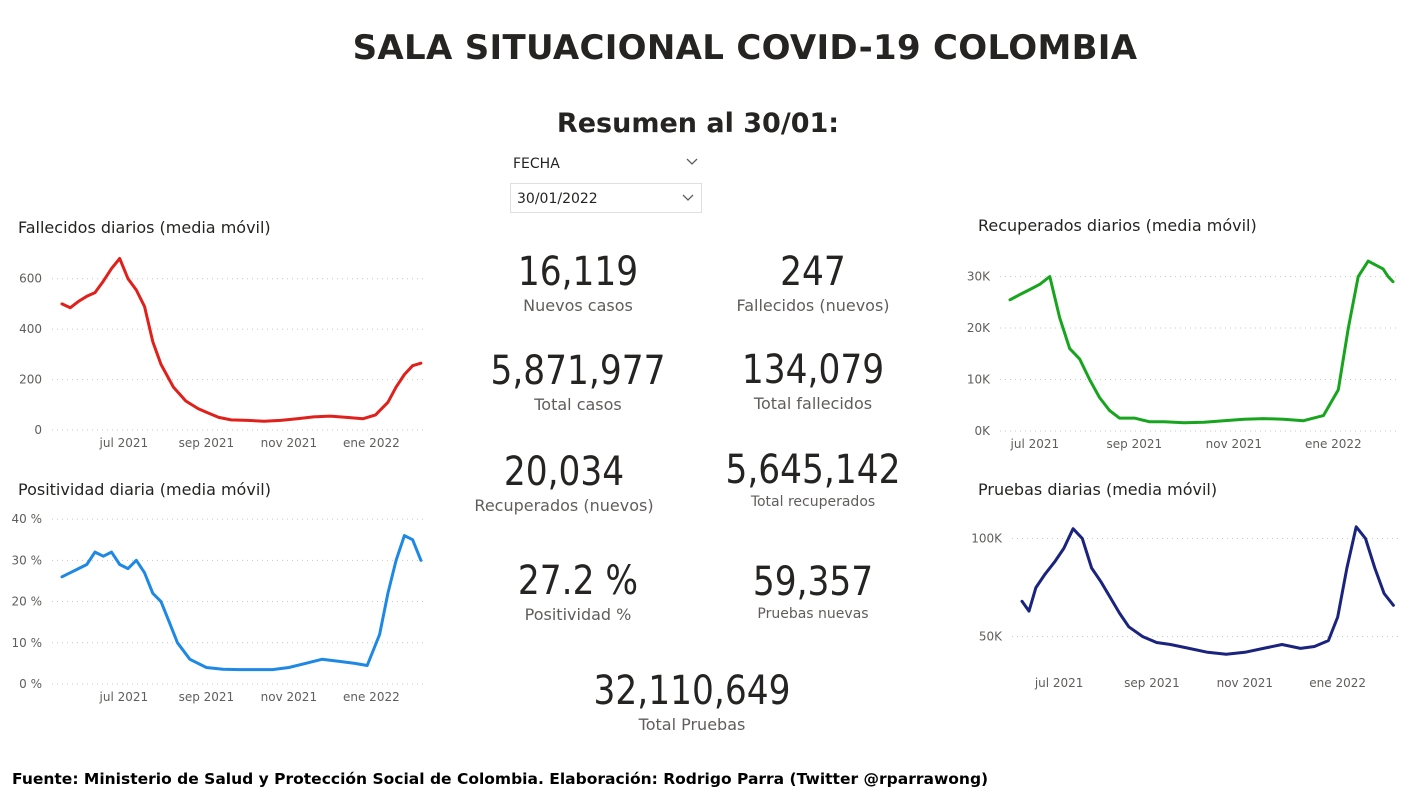 This screenshot has width=1427, height=795. What do you see at coordinates (813, 305) in the screenshot?
I see `kpi-label: Fallecidos (nuevos)` at bounding box center [813, 305].